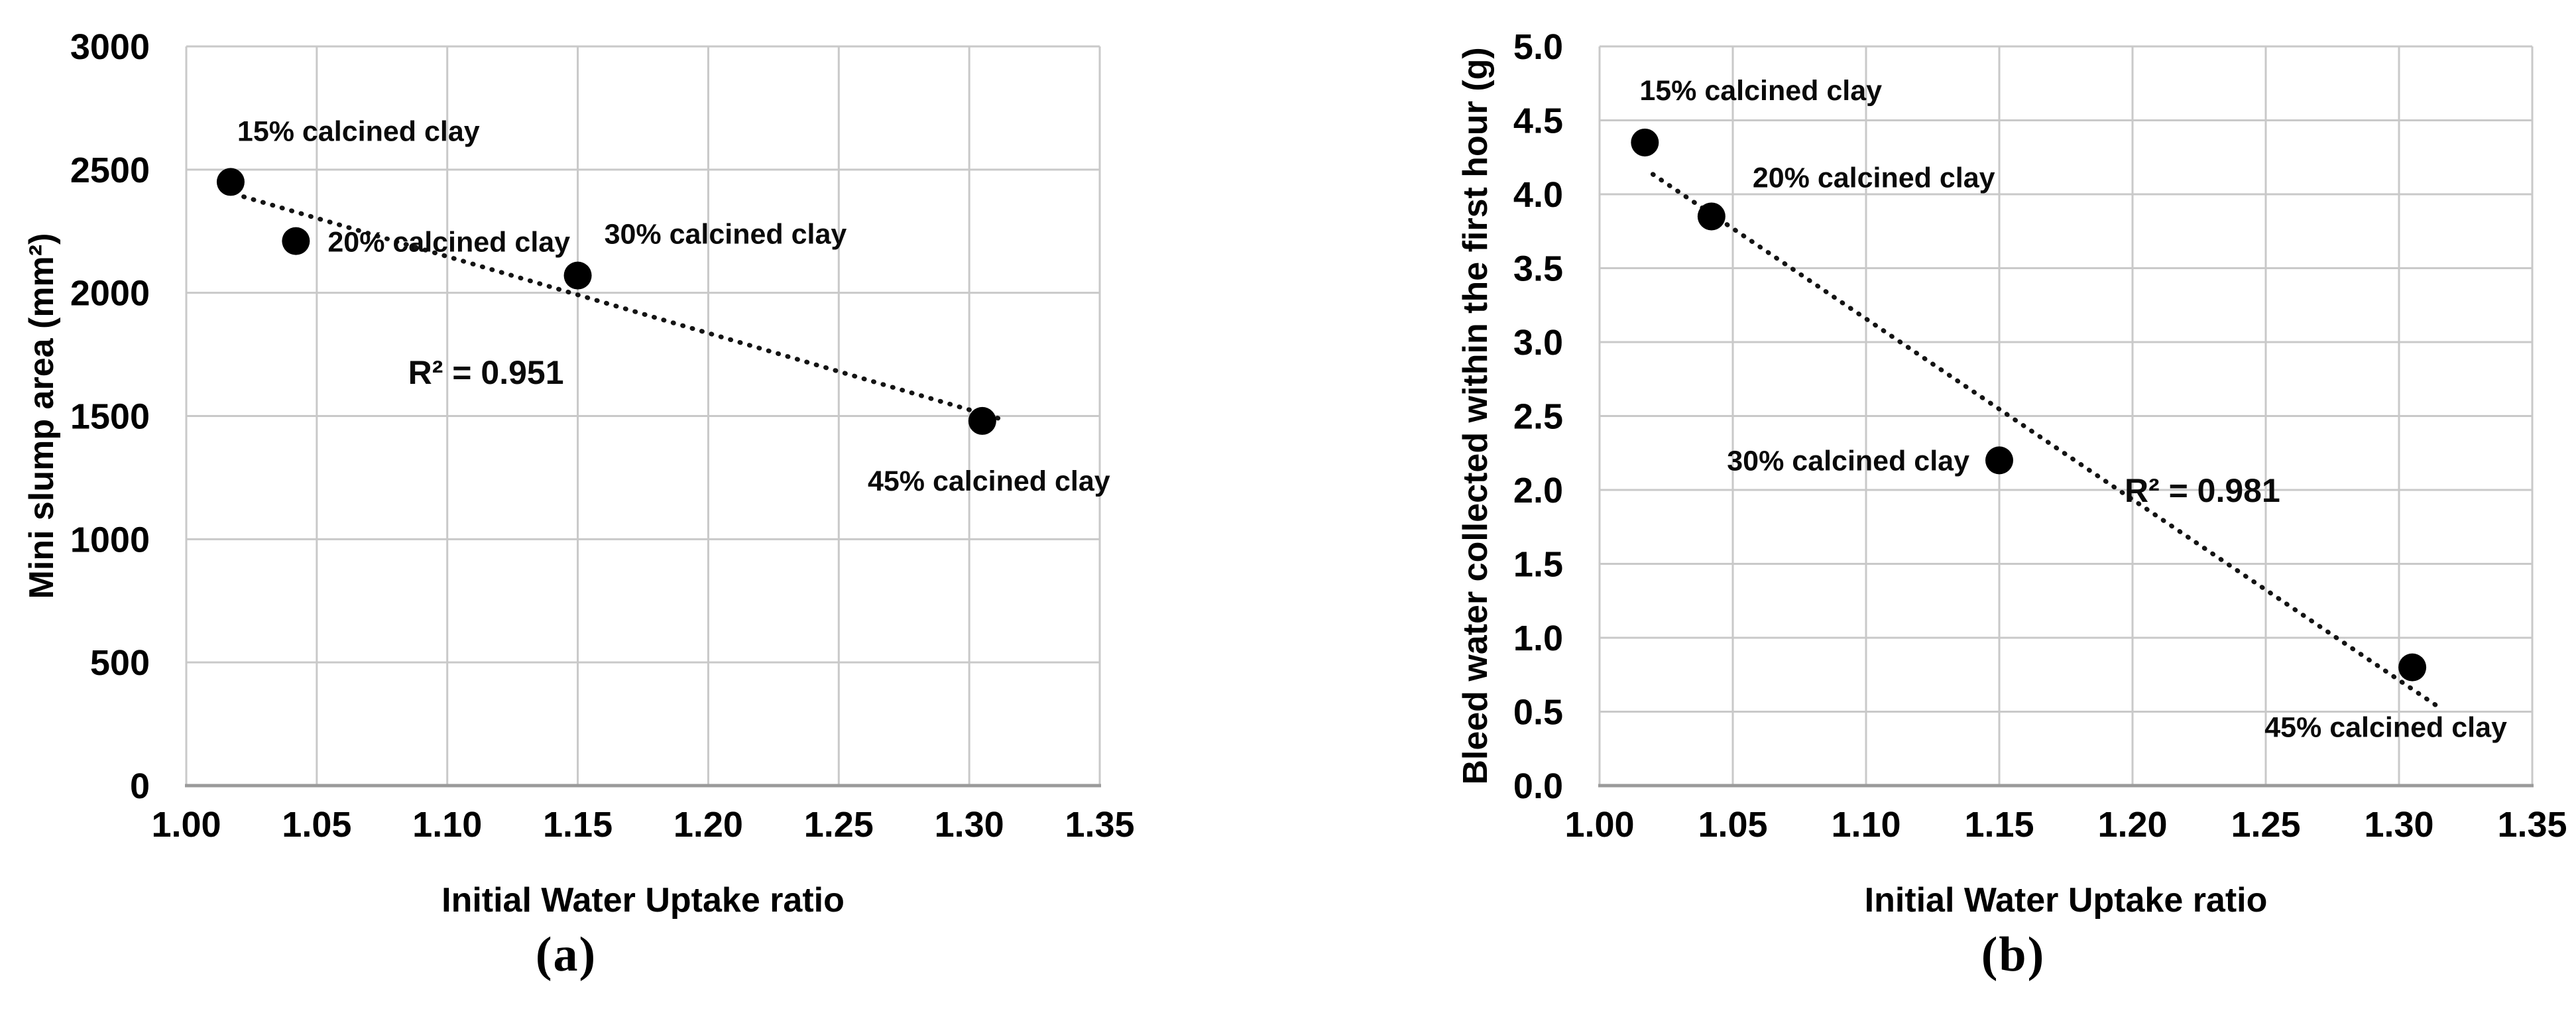 The image size is (2576, 1013). I want to click on y-tick-label: 2.5, so click(1538, 417).